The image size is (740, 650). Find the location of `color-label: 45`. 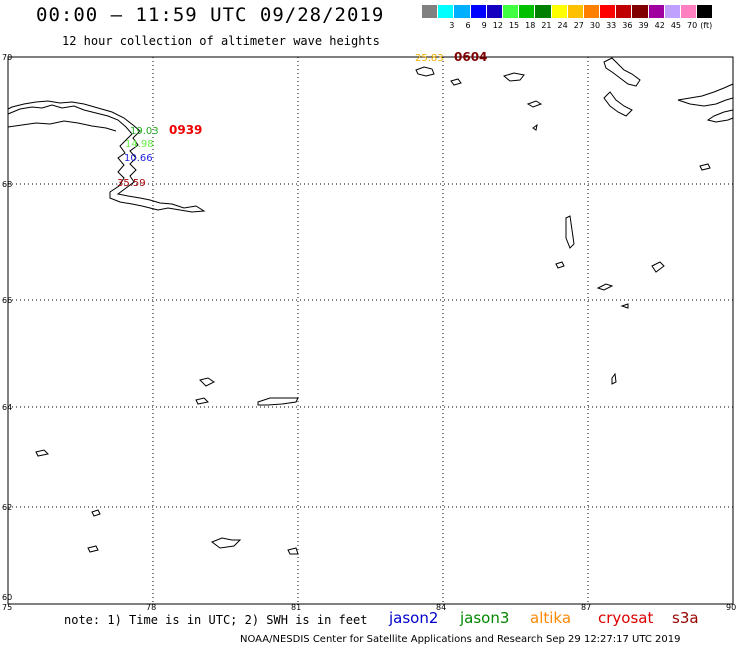

color-label: 45 is located at coordinates (675, 25).